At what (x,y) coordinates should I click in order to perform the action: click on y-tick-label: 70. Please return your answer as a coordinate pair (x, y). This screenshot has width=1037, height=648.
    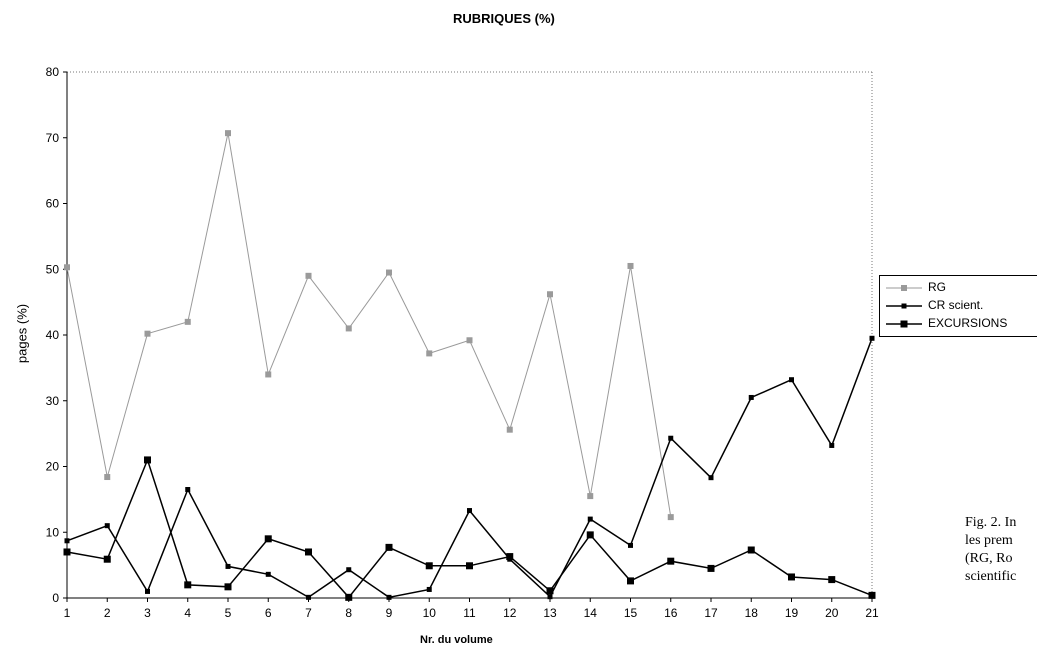
    Looking at the image, I should click on (53, 138).